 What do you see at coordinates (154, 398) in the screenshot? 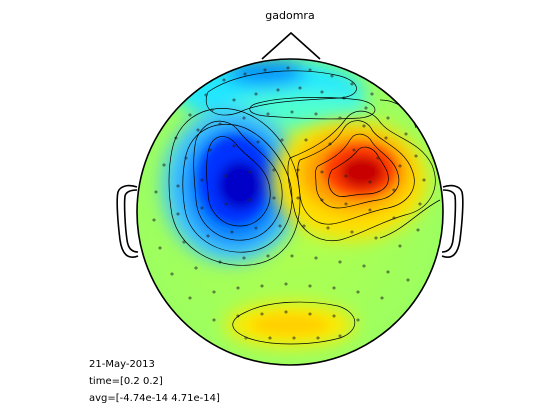
I see `info-avg: avg=[-4.74e-14 4.71e-14]` at bounding box center [154, 398].